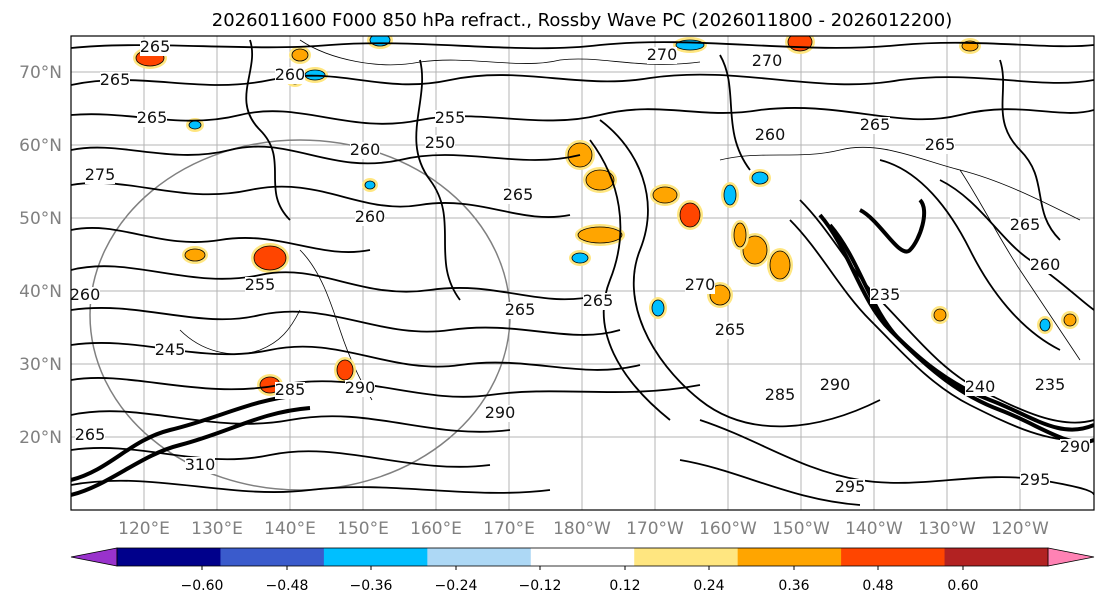 The height and width of the screenshot is (604, 1105). I want to click on longitude-label: 140°W, so click(874, 529).